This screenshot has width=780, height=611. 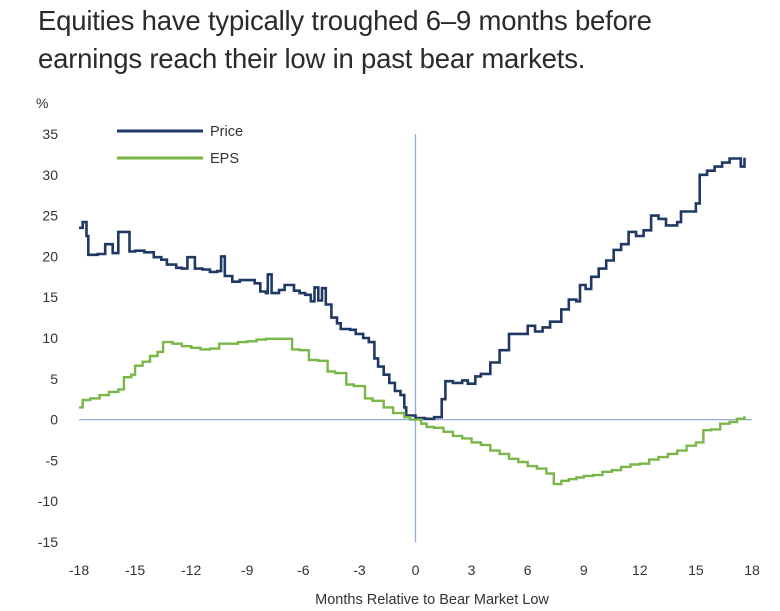 What do you see at coordinates (42, 103) in the screenshot?
I see `y-unit-label: %` at bounding box center [42, 103].